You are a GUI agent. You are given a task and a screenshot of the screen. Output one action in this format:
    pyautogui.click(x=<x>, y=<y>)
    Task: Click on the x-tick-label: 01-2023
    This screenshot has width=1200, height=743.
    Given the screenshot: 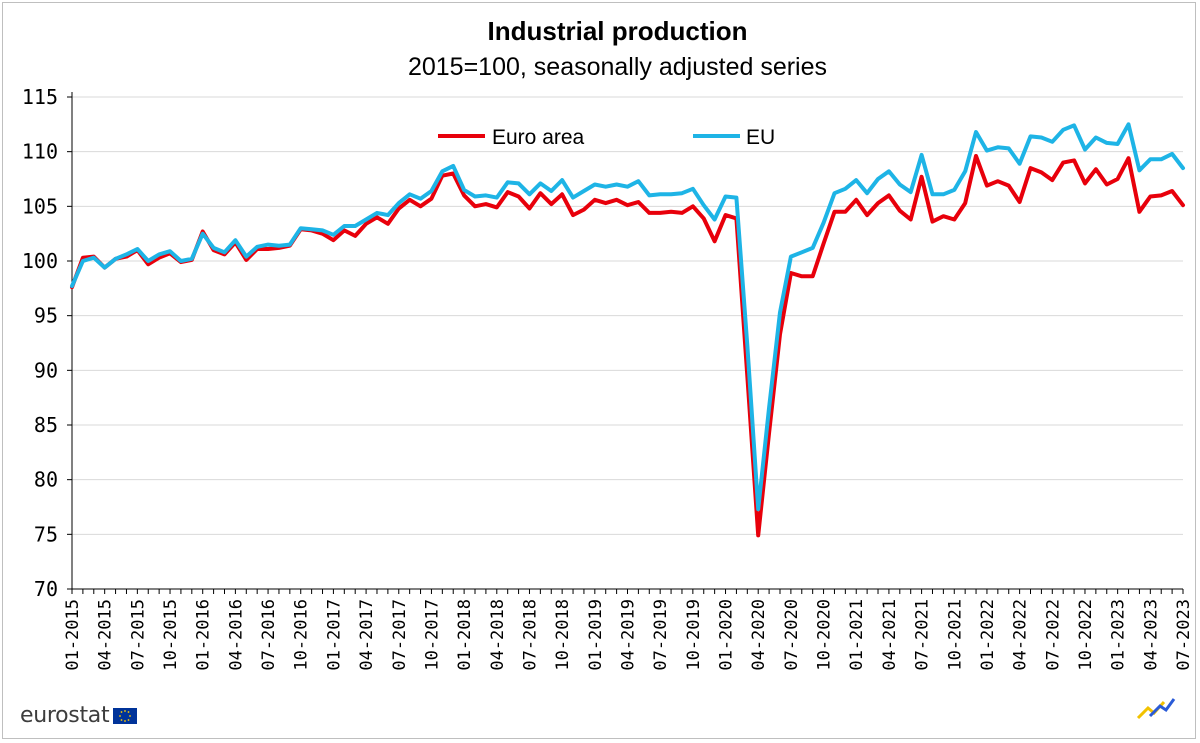 What is the action you would take?
    pyautogui.click(x=1119, y=635)
    